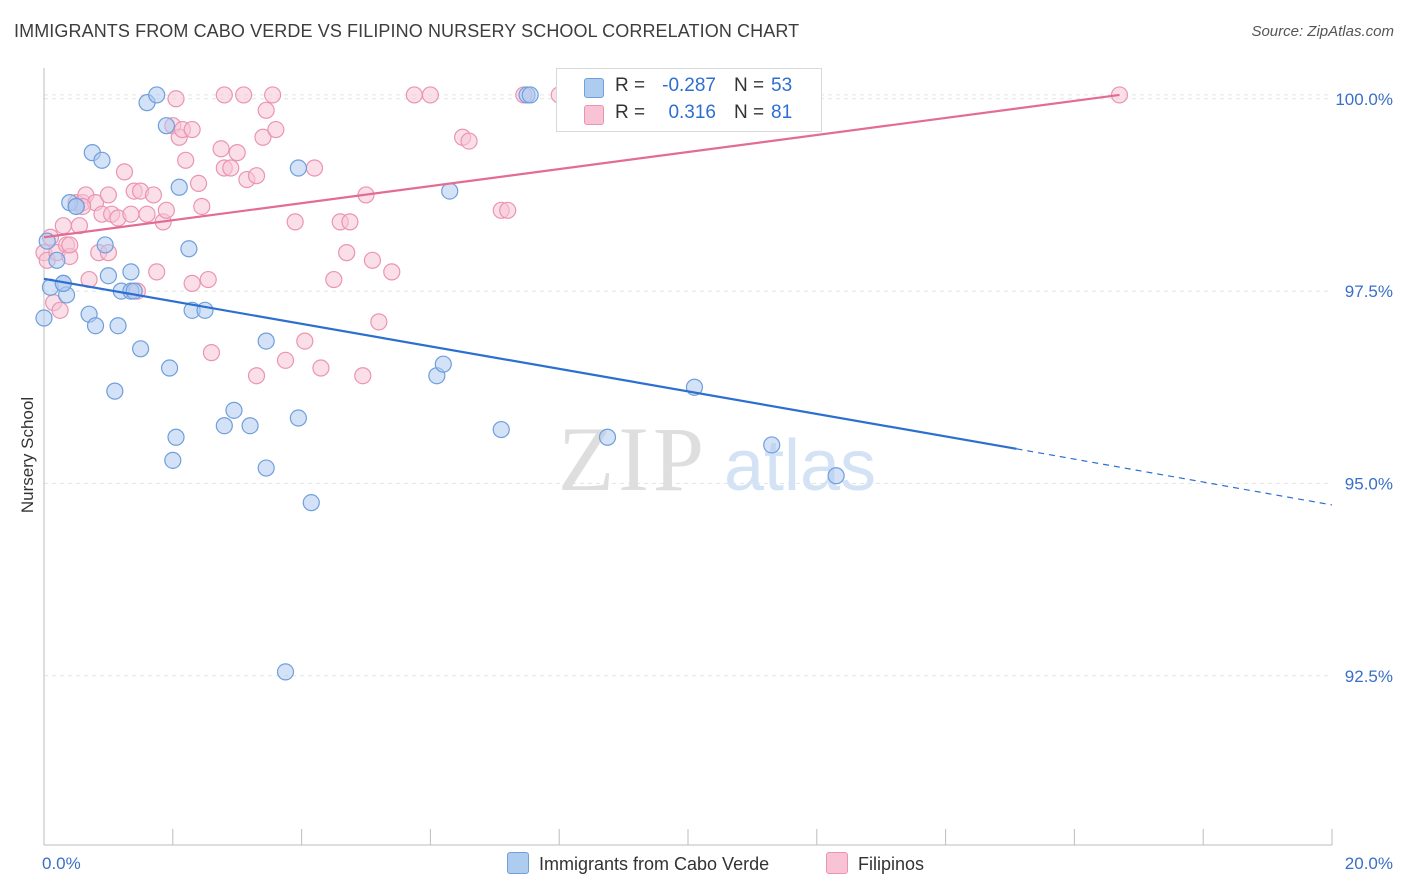 This screenshot has height=892, width=1406. I want to click on legend-label: Filipinos, so click(891, 864).